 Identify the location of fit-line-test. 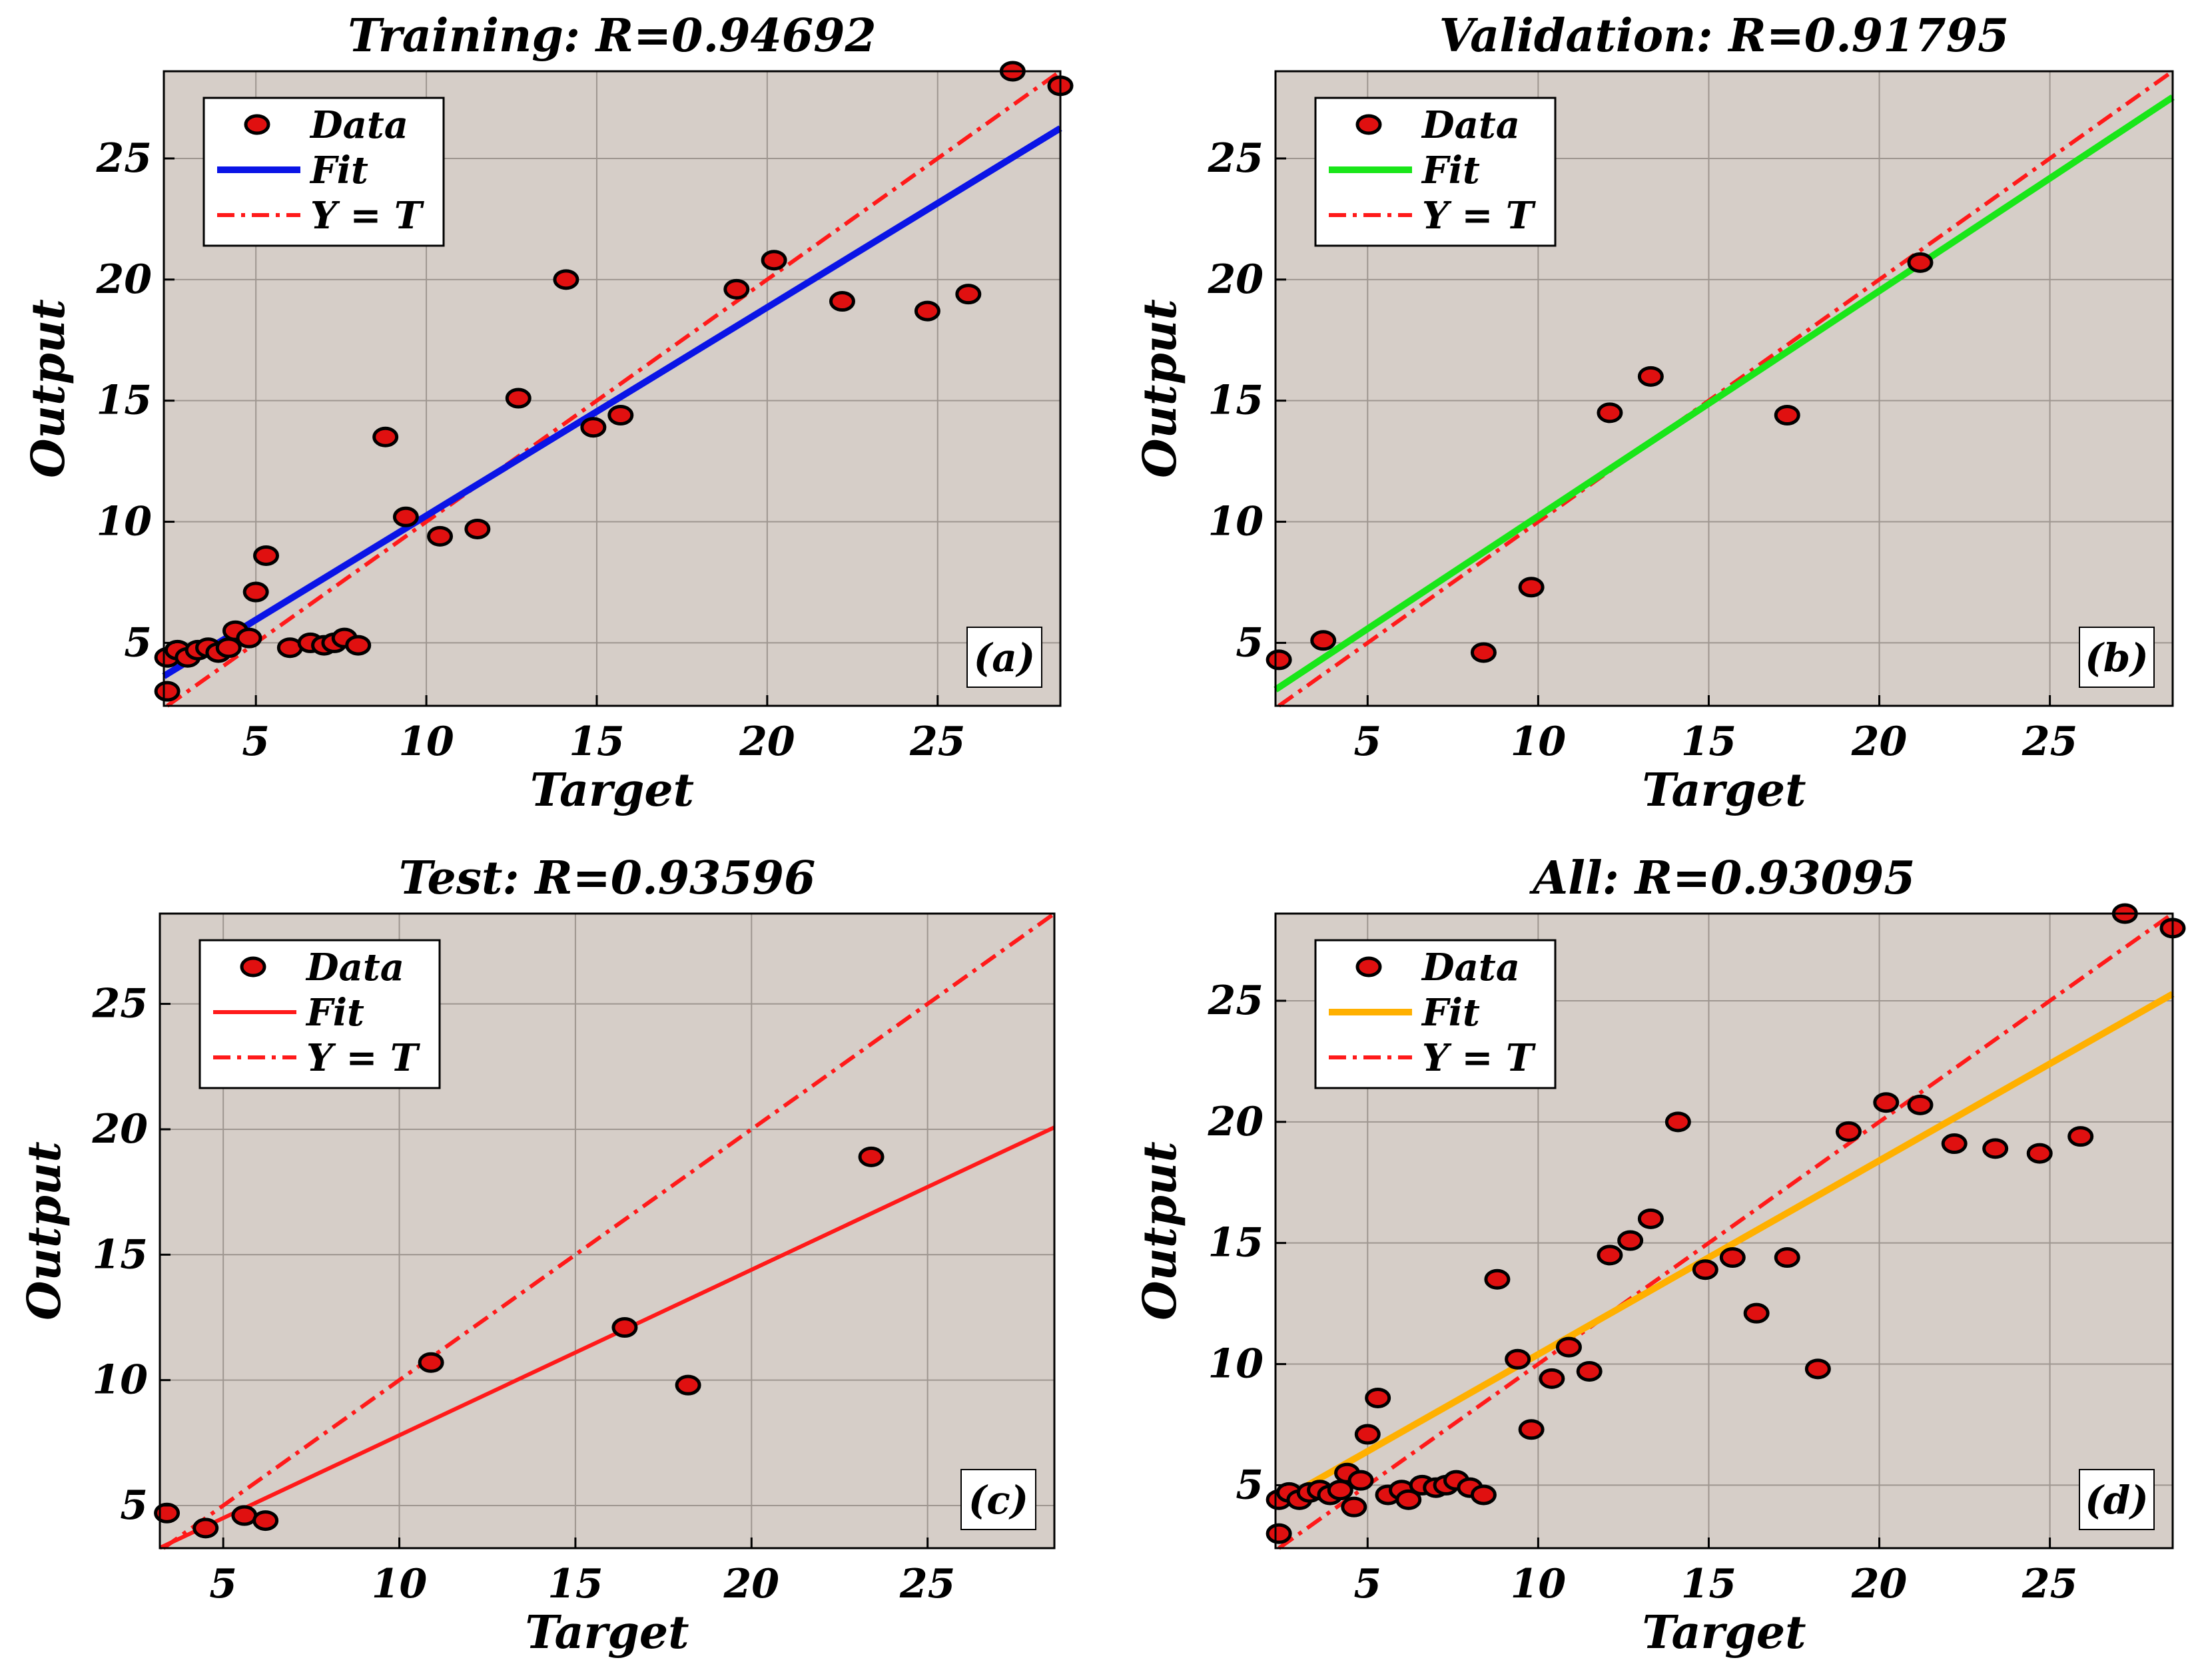
(607, 1337).